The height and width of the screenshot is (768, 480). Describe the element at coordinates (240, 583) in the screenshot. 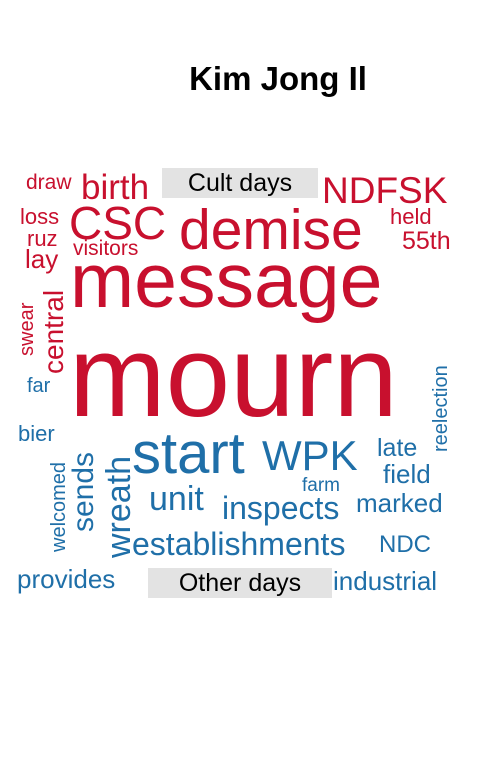

I see `other-days-label: Other days` at that location.